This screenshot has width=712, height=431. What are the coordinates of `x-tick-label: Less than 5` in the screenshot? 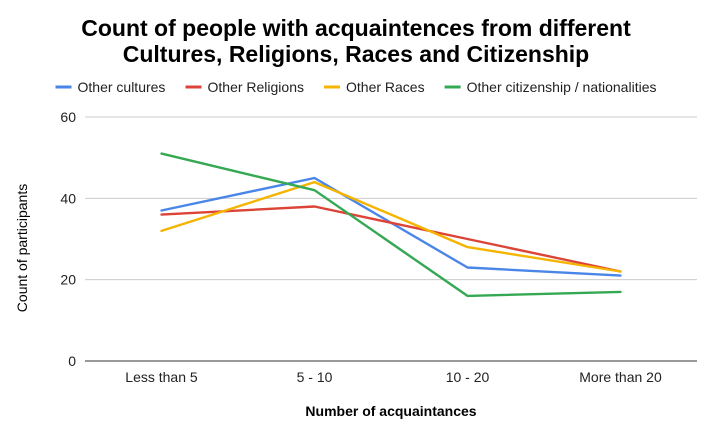 It's located at (161, 377).